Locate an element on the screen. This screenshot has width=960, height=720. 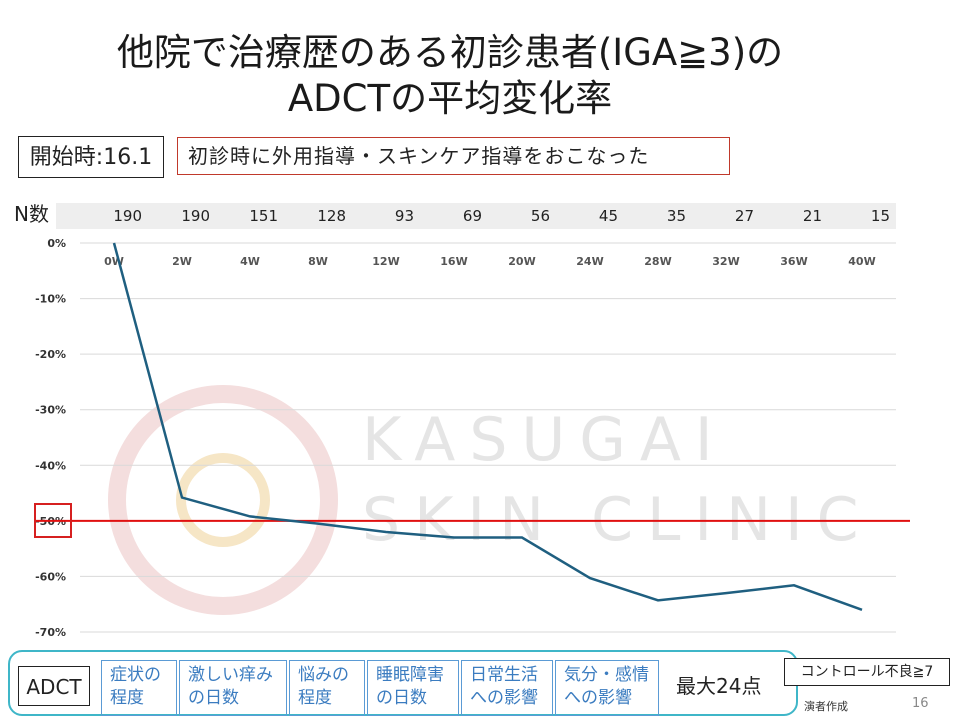
y-tick-label: -60% is located at coordinates (50, 576).